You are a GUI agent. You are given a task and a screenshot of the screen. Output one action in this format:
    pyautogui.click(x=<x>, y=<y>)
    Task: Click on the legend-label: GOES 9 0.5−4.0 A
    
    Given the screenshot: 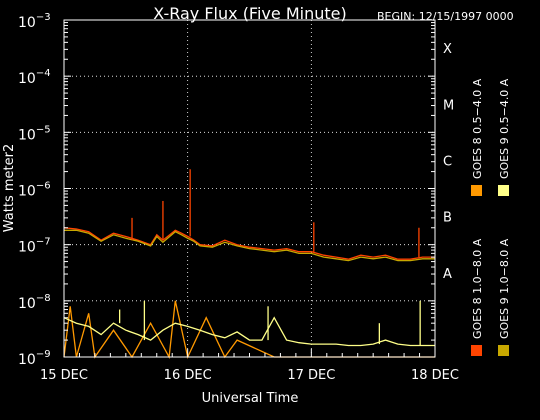 What is the action you would take?
    pyautogui.click(x=504, y=128)
    